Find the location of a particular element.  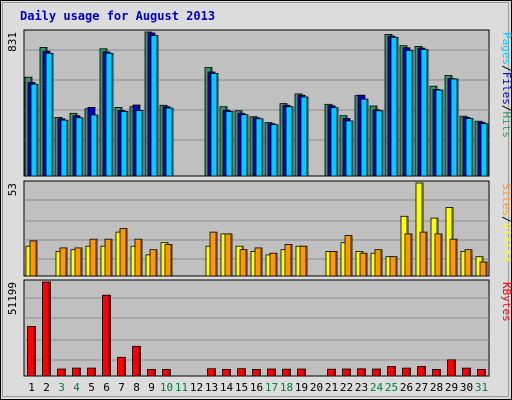

bar-kbytes-day-3-shade is located at coordinates (64, 372).